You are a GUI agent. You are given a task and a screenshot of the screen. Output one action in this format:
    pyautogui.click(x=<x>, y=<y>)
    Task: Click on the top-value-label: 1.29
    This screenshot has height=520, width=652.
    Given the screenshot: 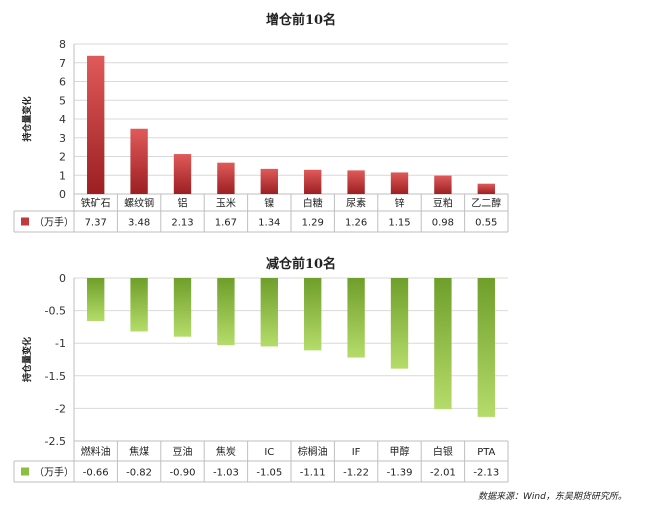 What is the action you would take?
    pyautogui.click(x=313, y=223)
    